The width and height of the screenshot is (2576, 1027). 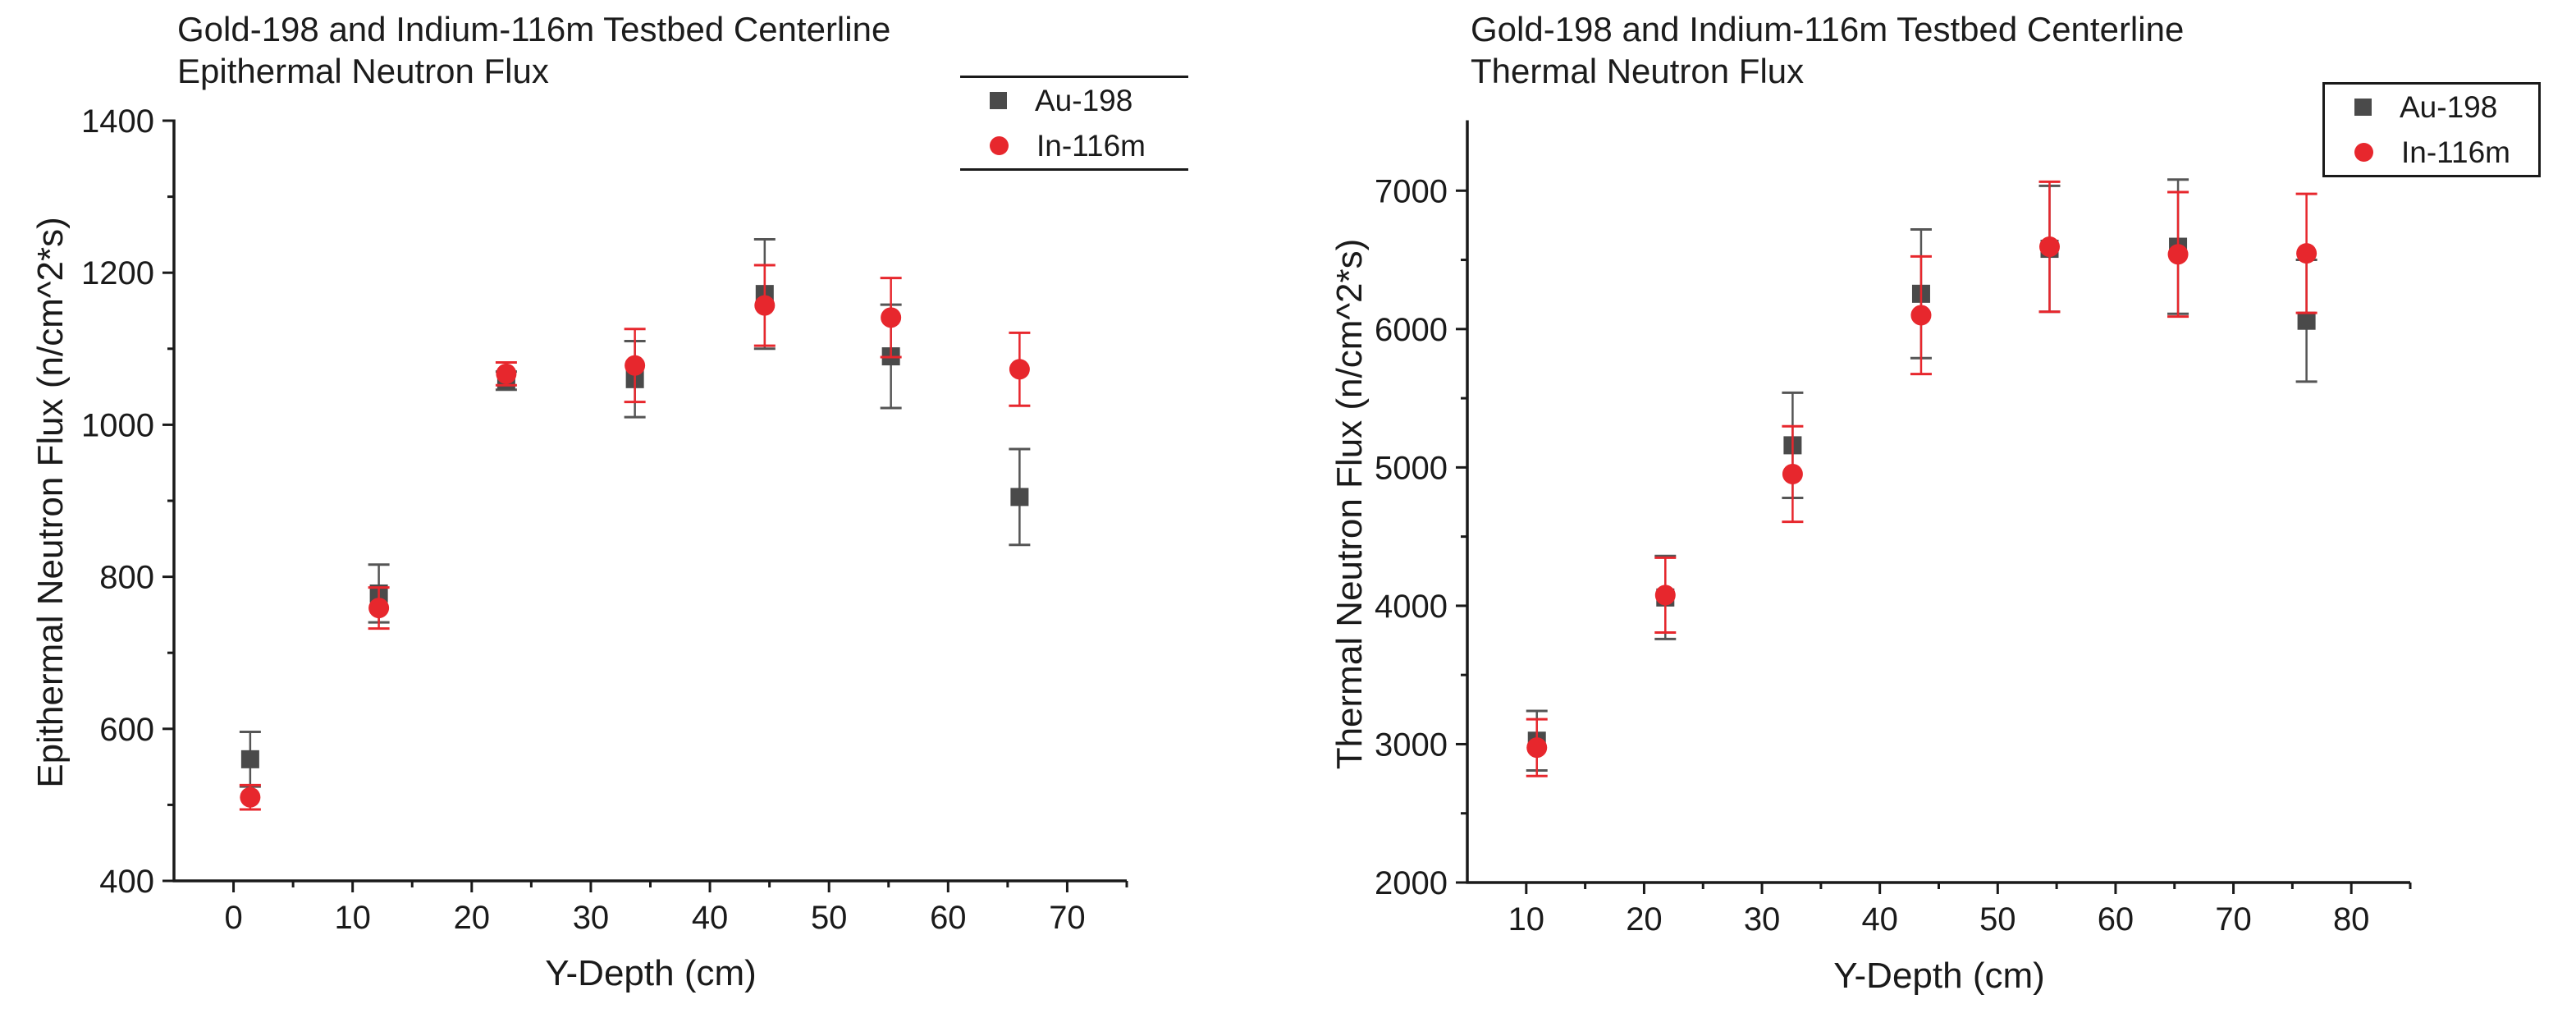 What do you see at coordinates (1411, 745) in the screenshot?
I see `y-tick-label: 3000` at bounding box center [1411, 745].